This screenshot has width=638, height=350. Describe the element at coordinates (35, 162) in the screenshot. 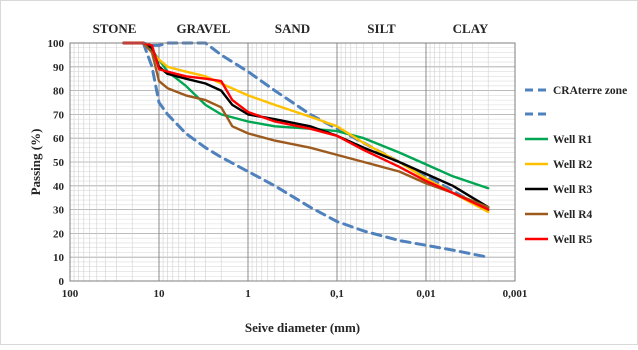

I see `y-axis-title: Passing (%)` at that location.